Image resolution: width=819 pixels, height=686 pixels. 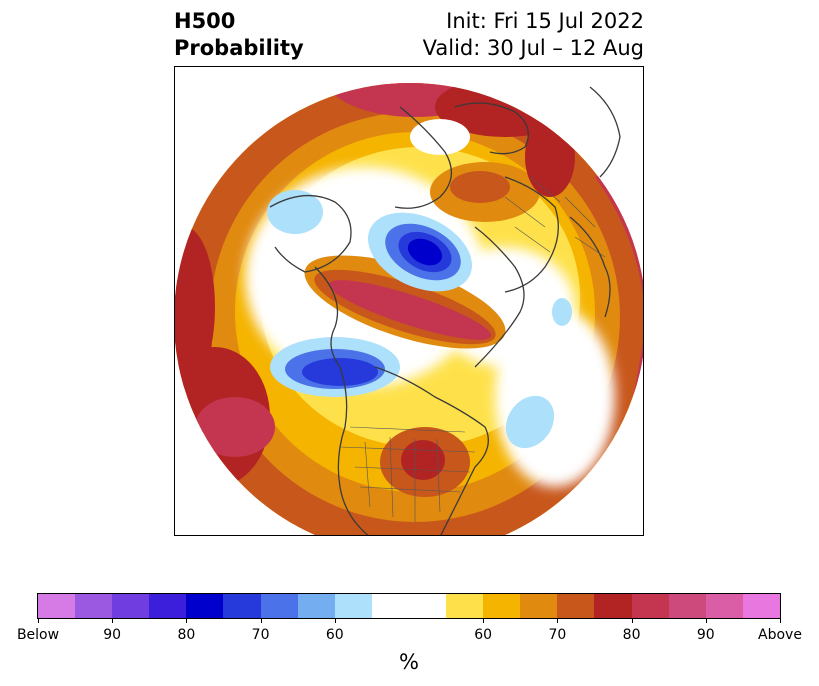 What do you see at coordinates (409, 662) in the screenshot?
I see `colorbar-unit: %` at bounding box center [409, 662].